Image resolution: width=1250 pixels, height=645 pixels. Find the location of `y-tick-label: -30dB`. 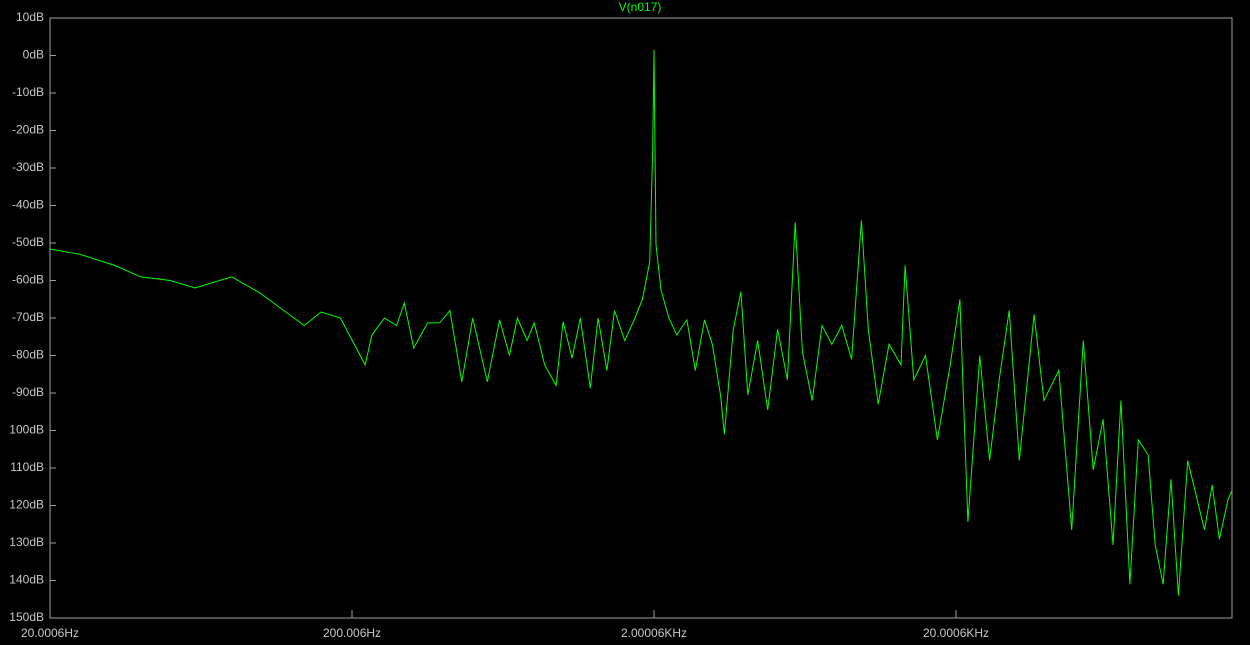

y-tick-label: -30dB is located at coordinates (28, 167).